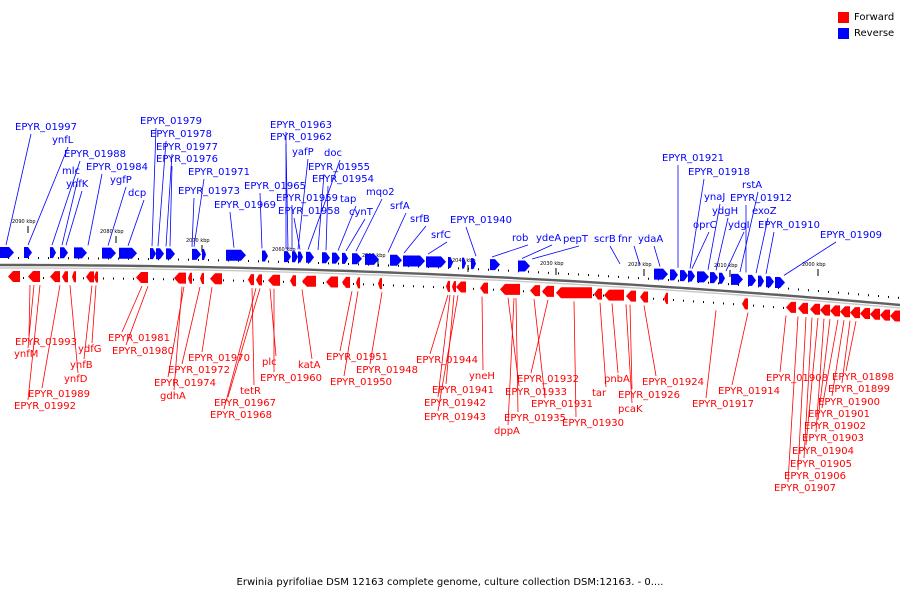 This screenshot has width=900, height=600. I want to click on forward-gene-label: pnbA, so click(617, 379).